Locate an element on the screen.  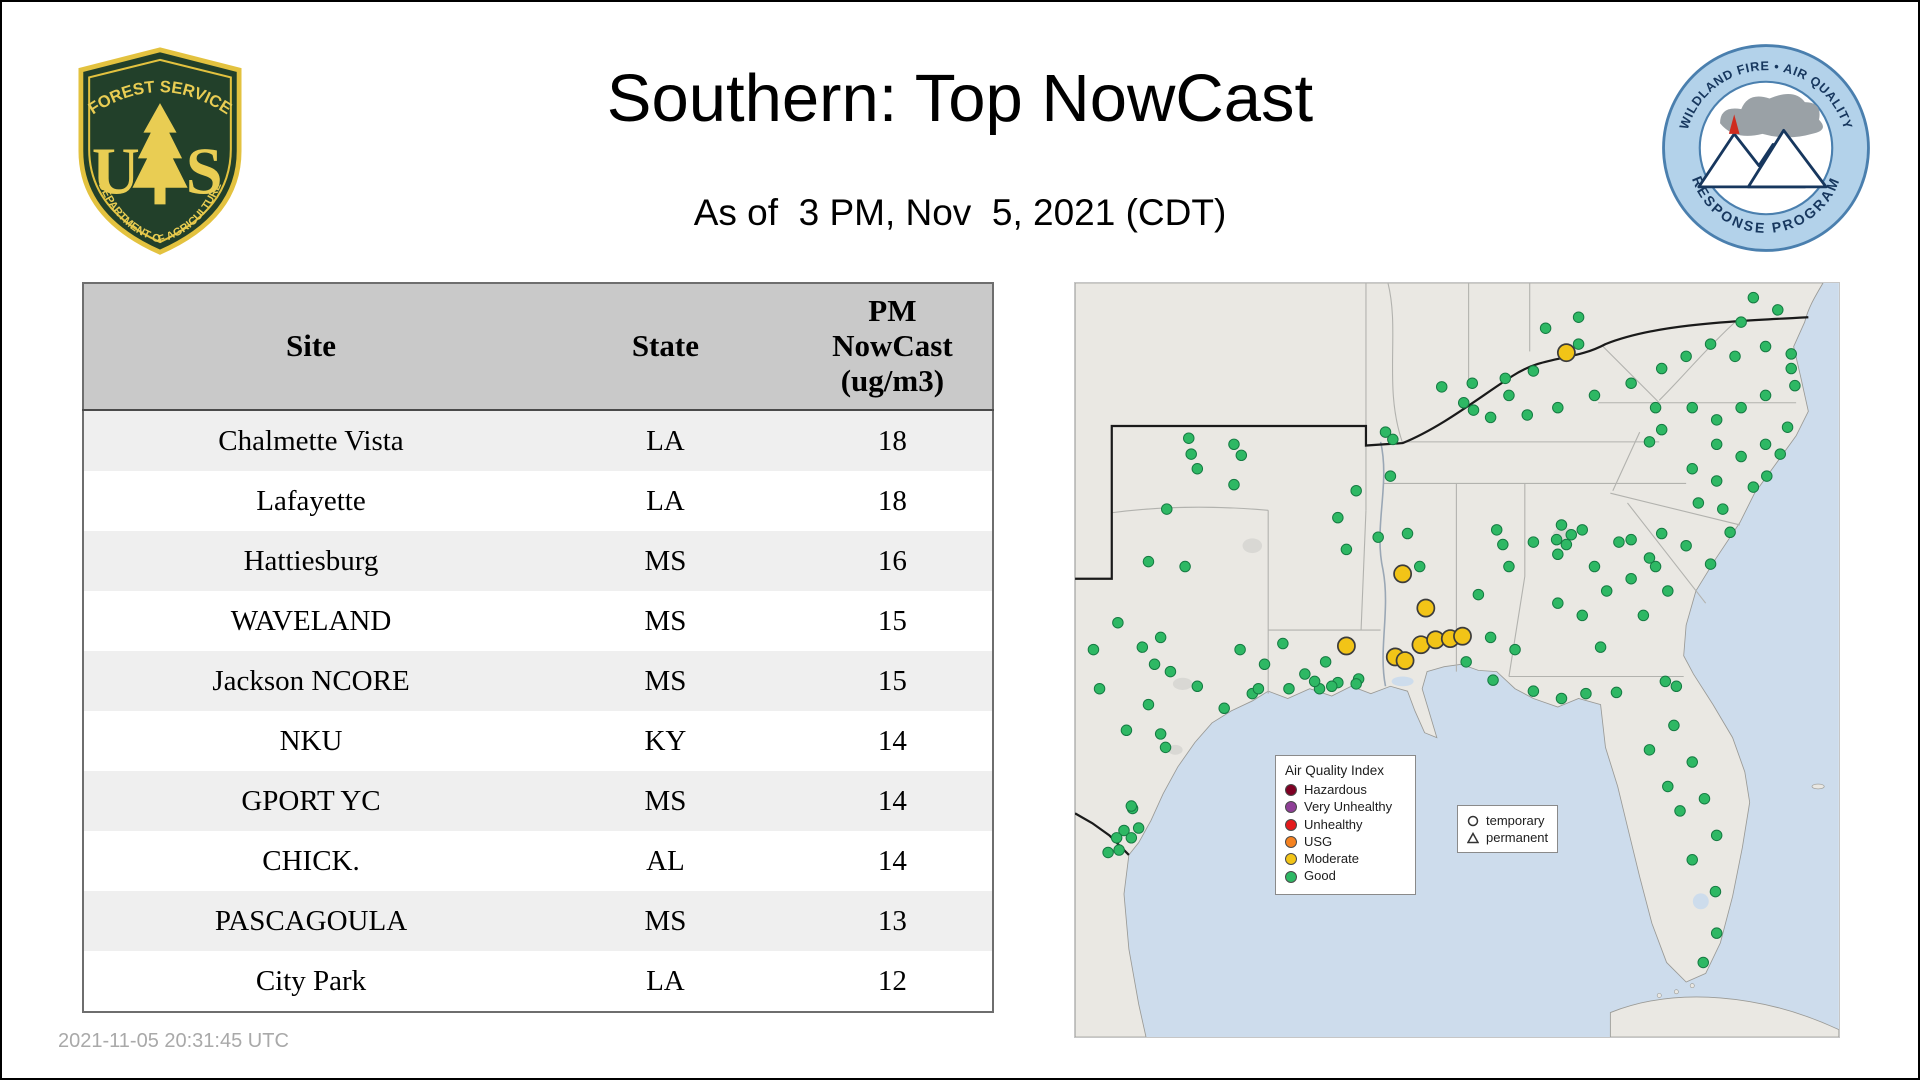
column-header-pm-nowcast: PM NowCast (ug/m3) is located at coordinates (892, 347).